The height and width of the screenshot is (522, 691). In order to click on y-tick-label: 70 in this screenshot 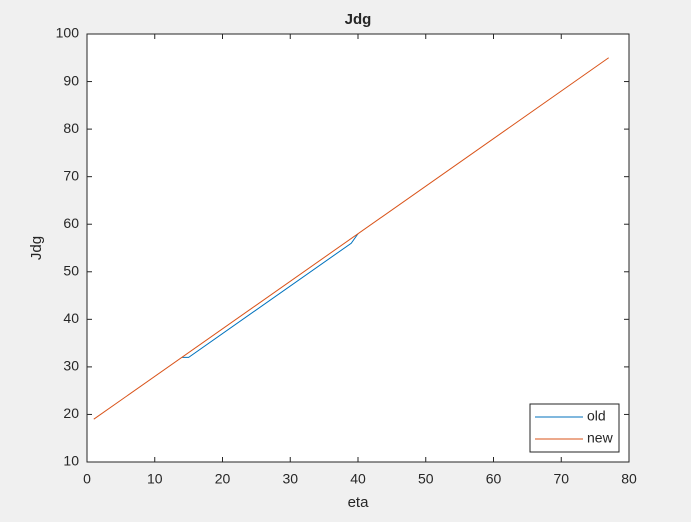, I will do `click(71, 175)`.